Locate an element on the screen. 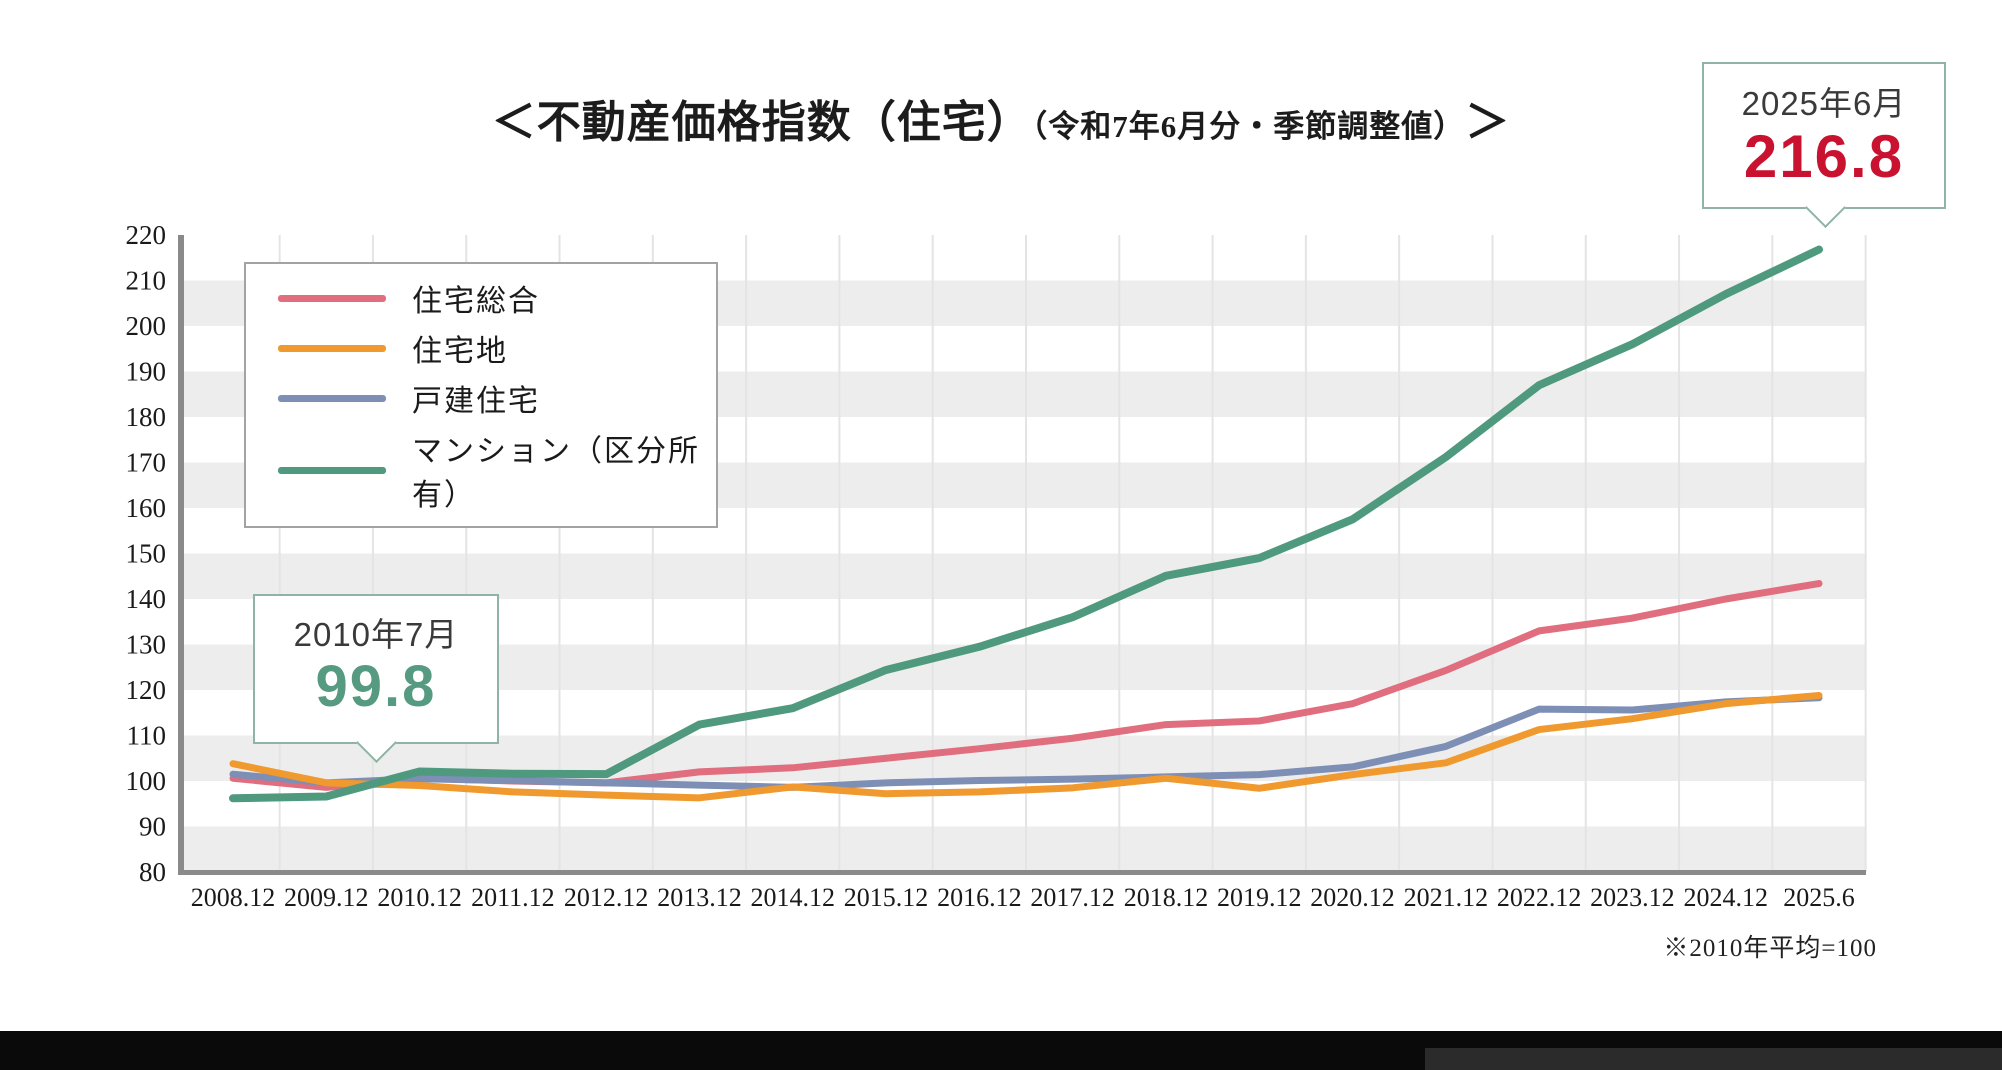 The height and width of the screenshot is (1070, 2002). callout-2025-label: 2025年6月 is located at coordinates (1824, 103).